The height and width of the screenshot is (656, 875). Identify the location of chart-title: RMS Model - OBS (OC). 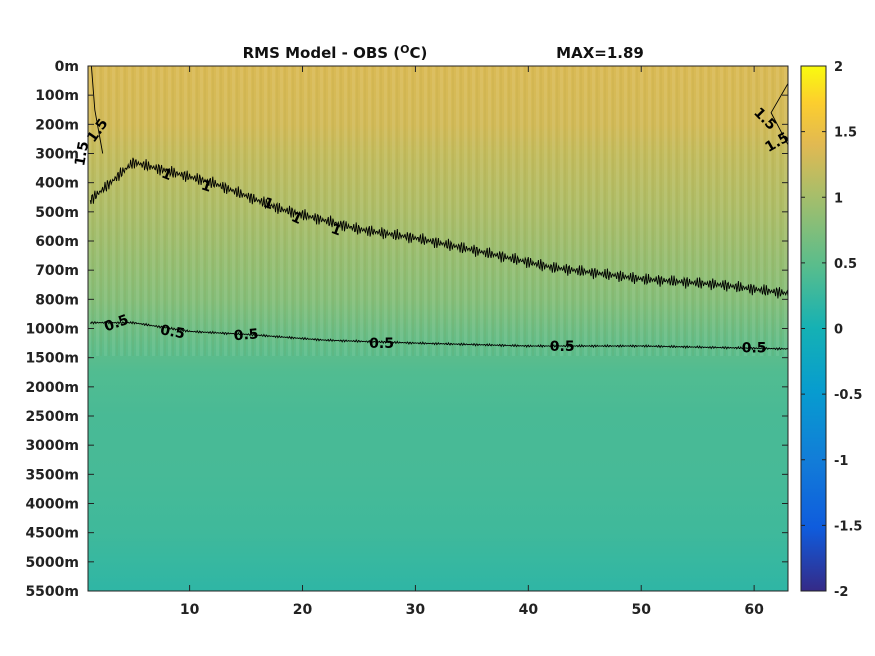
(335, 52).